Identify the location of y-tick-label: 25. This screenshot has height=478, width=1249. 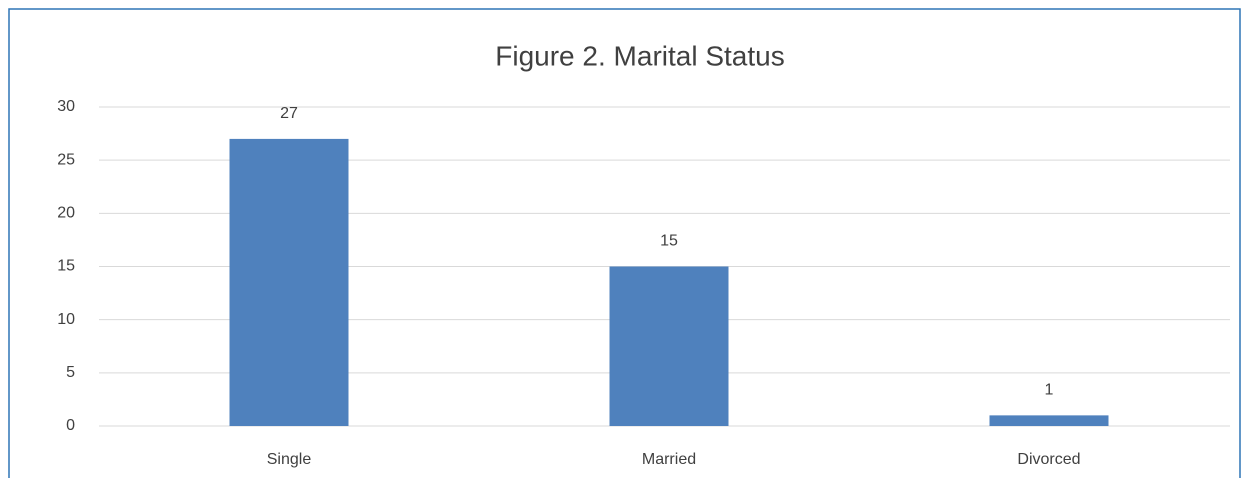
(66, 159).